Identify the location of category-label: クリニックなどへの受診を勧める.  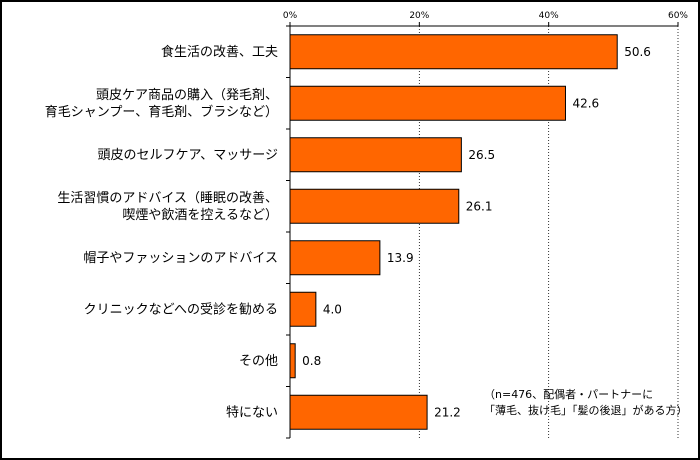
(181, 309).